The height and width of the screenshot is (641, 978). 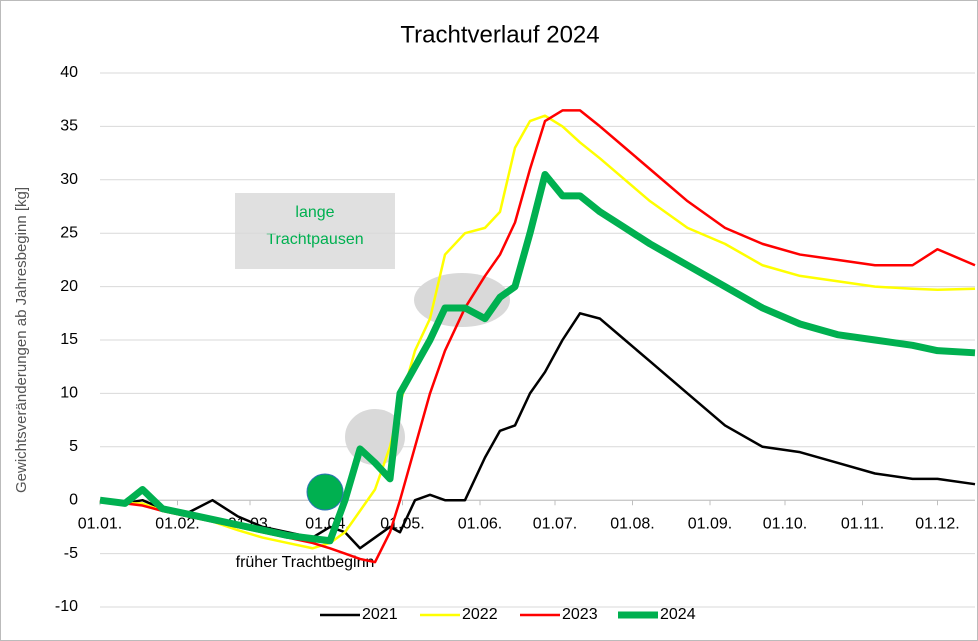 I want to click on x-tick-label: 01.06., so click(x=480, y=523).